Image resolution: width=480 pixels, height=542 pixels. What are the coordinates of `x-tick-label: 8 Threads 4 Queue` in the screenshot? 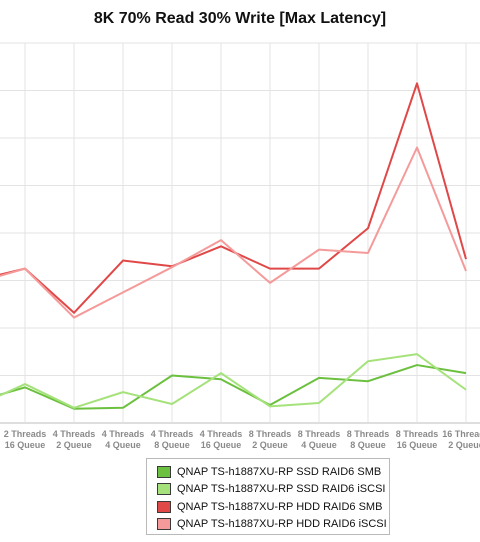 It's located at (319, 439).